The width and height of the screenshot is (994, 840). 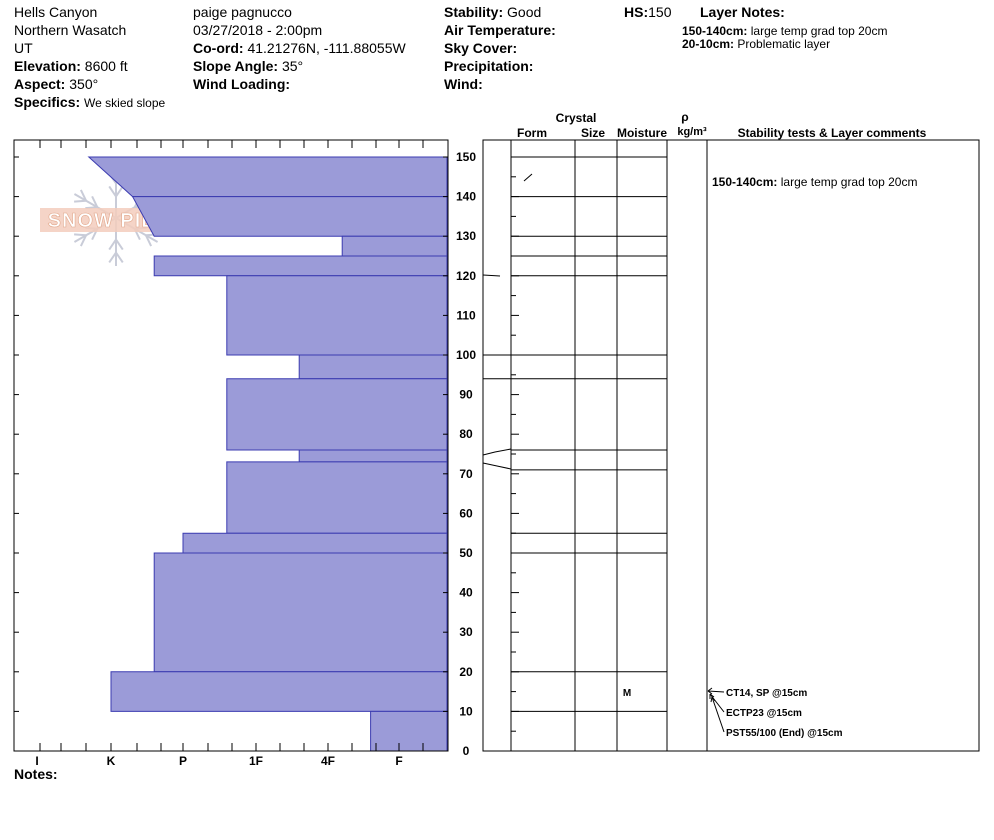 What do you see at coordinates (660, 12) in the screenshot?
I see `hs-value: 150` at bounding box center [660, 12].